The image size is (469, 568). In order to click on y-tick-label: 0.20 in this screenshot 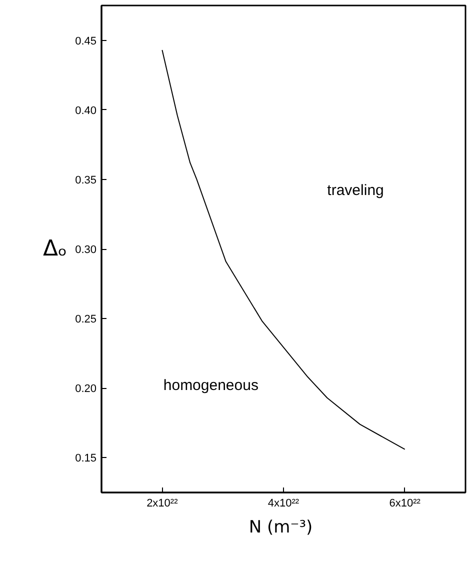, I will do `click(86, 389)`.